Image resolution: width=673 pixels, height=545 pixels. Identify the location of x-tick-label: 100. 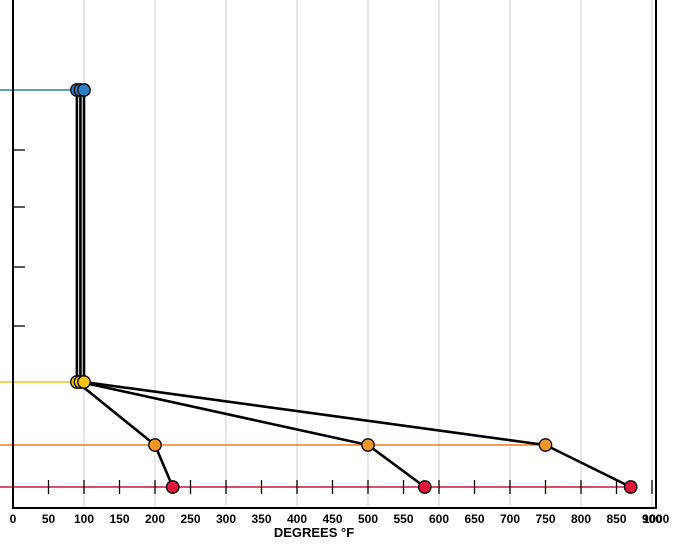
(84, 519).